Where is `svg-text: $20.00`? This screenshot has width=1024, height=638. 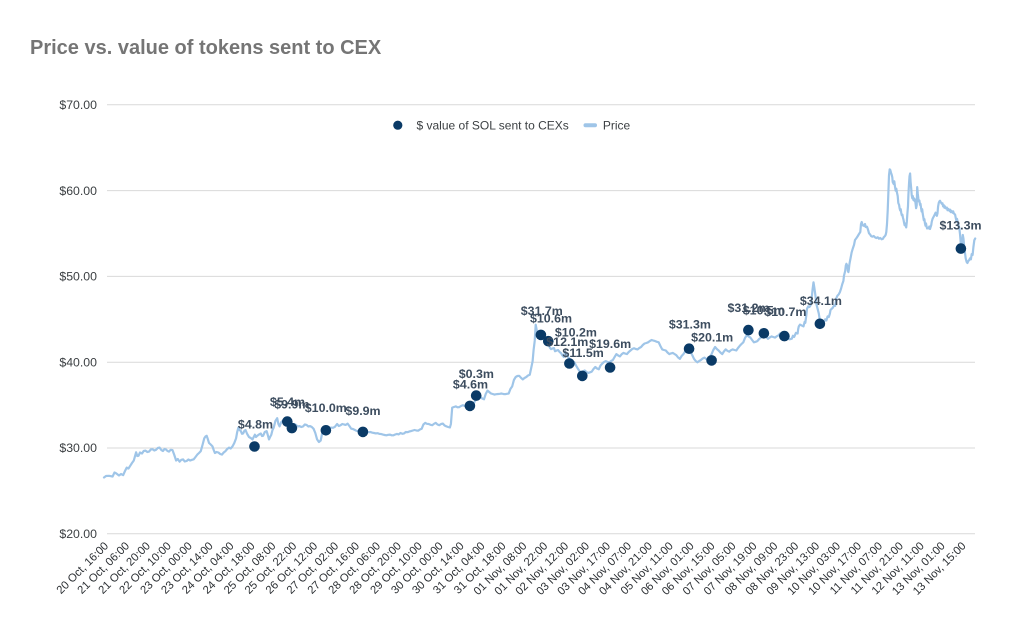 svg-text: $20.00 is located at coordinates (78, 534).